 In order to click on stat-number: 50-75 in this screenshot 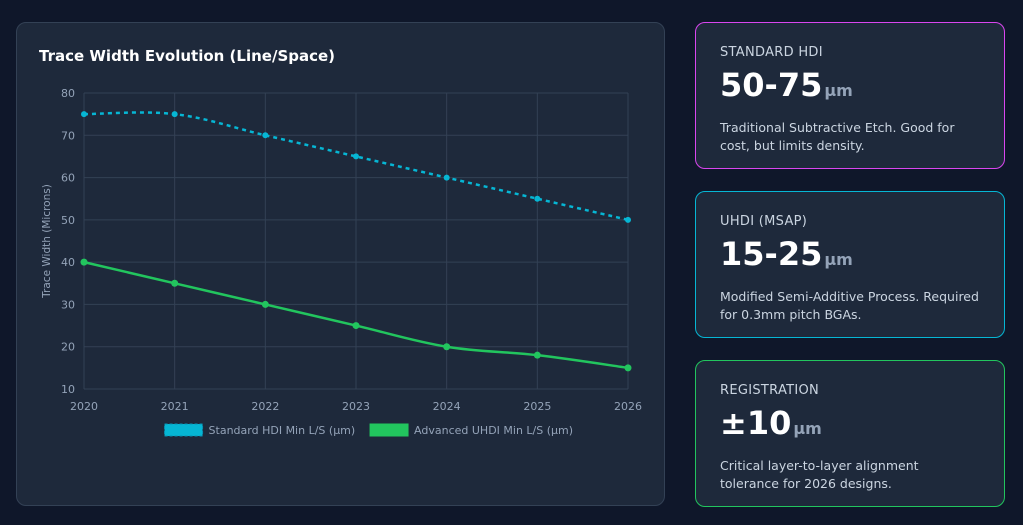, I will do `click(771, 85)`.